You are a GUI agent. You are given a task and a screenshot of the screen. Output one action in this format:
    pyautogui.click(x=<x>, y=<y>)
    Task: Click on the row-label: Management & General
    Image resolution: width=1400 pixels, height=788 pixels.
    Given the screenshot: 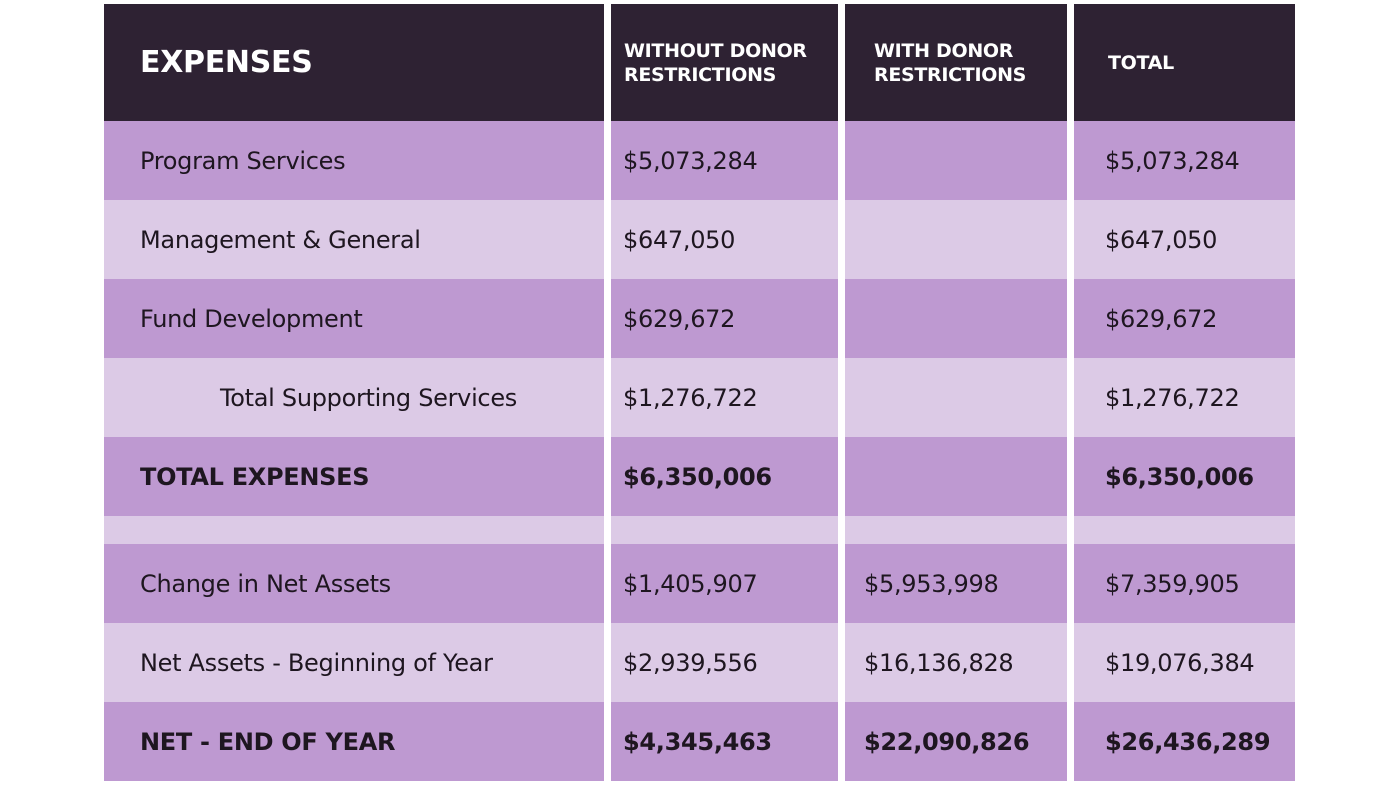 What is the action you would take?
    pyautogui.click(x=354, y=239)
    